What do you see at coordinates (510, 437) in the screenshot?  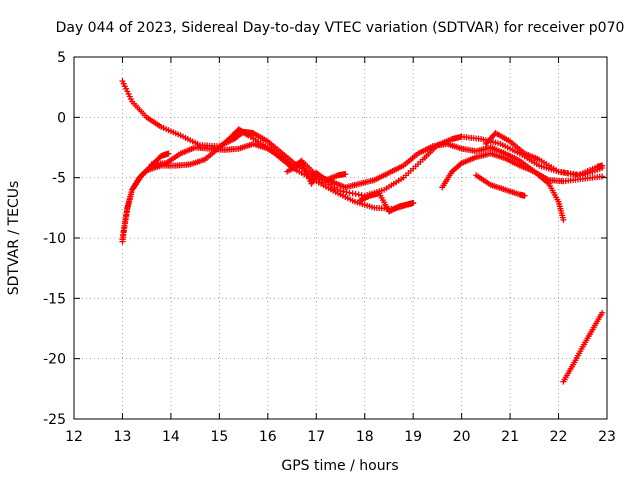 I see `x-tick-label: 21` at bounding box center [510, 437].